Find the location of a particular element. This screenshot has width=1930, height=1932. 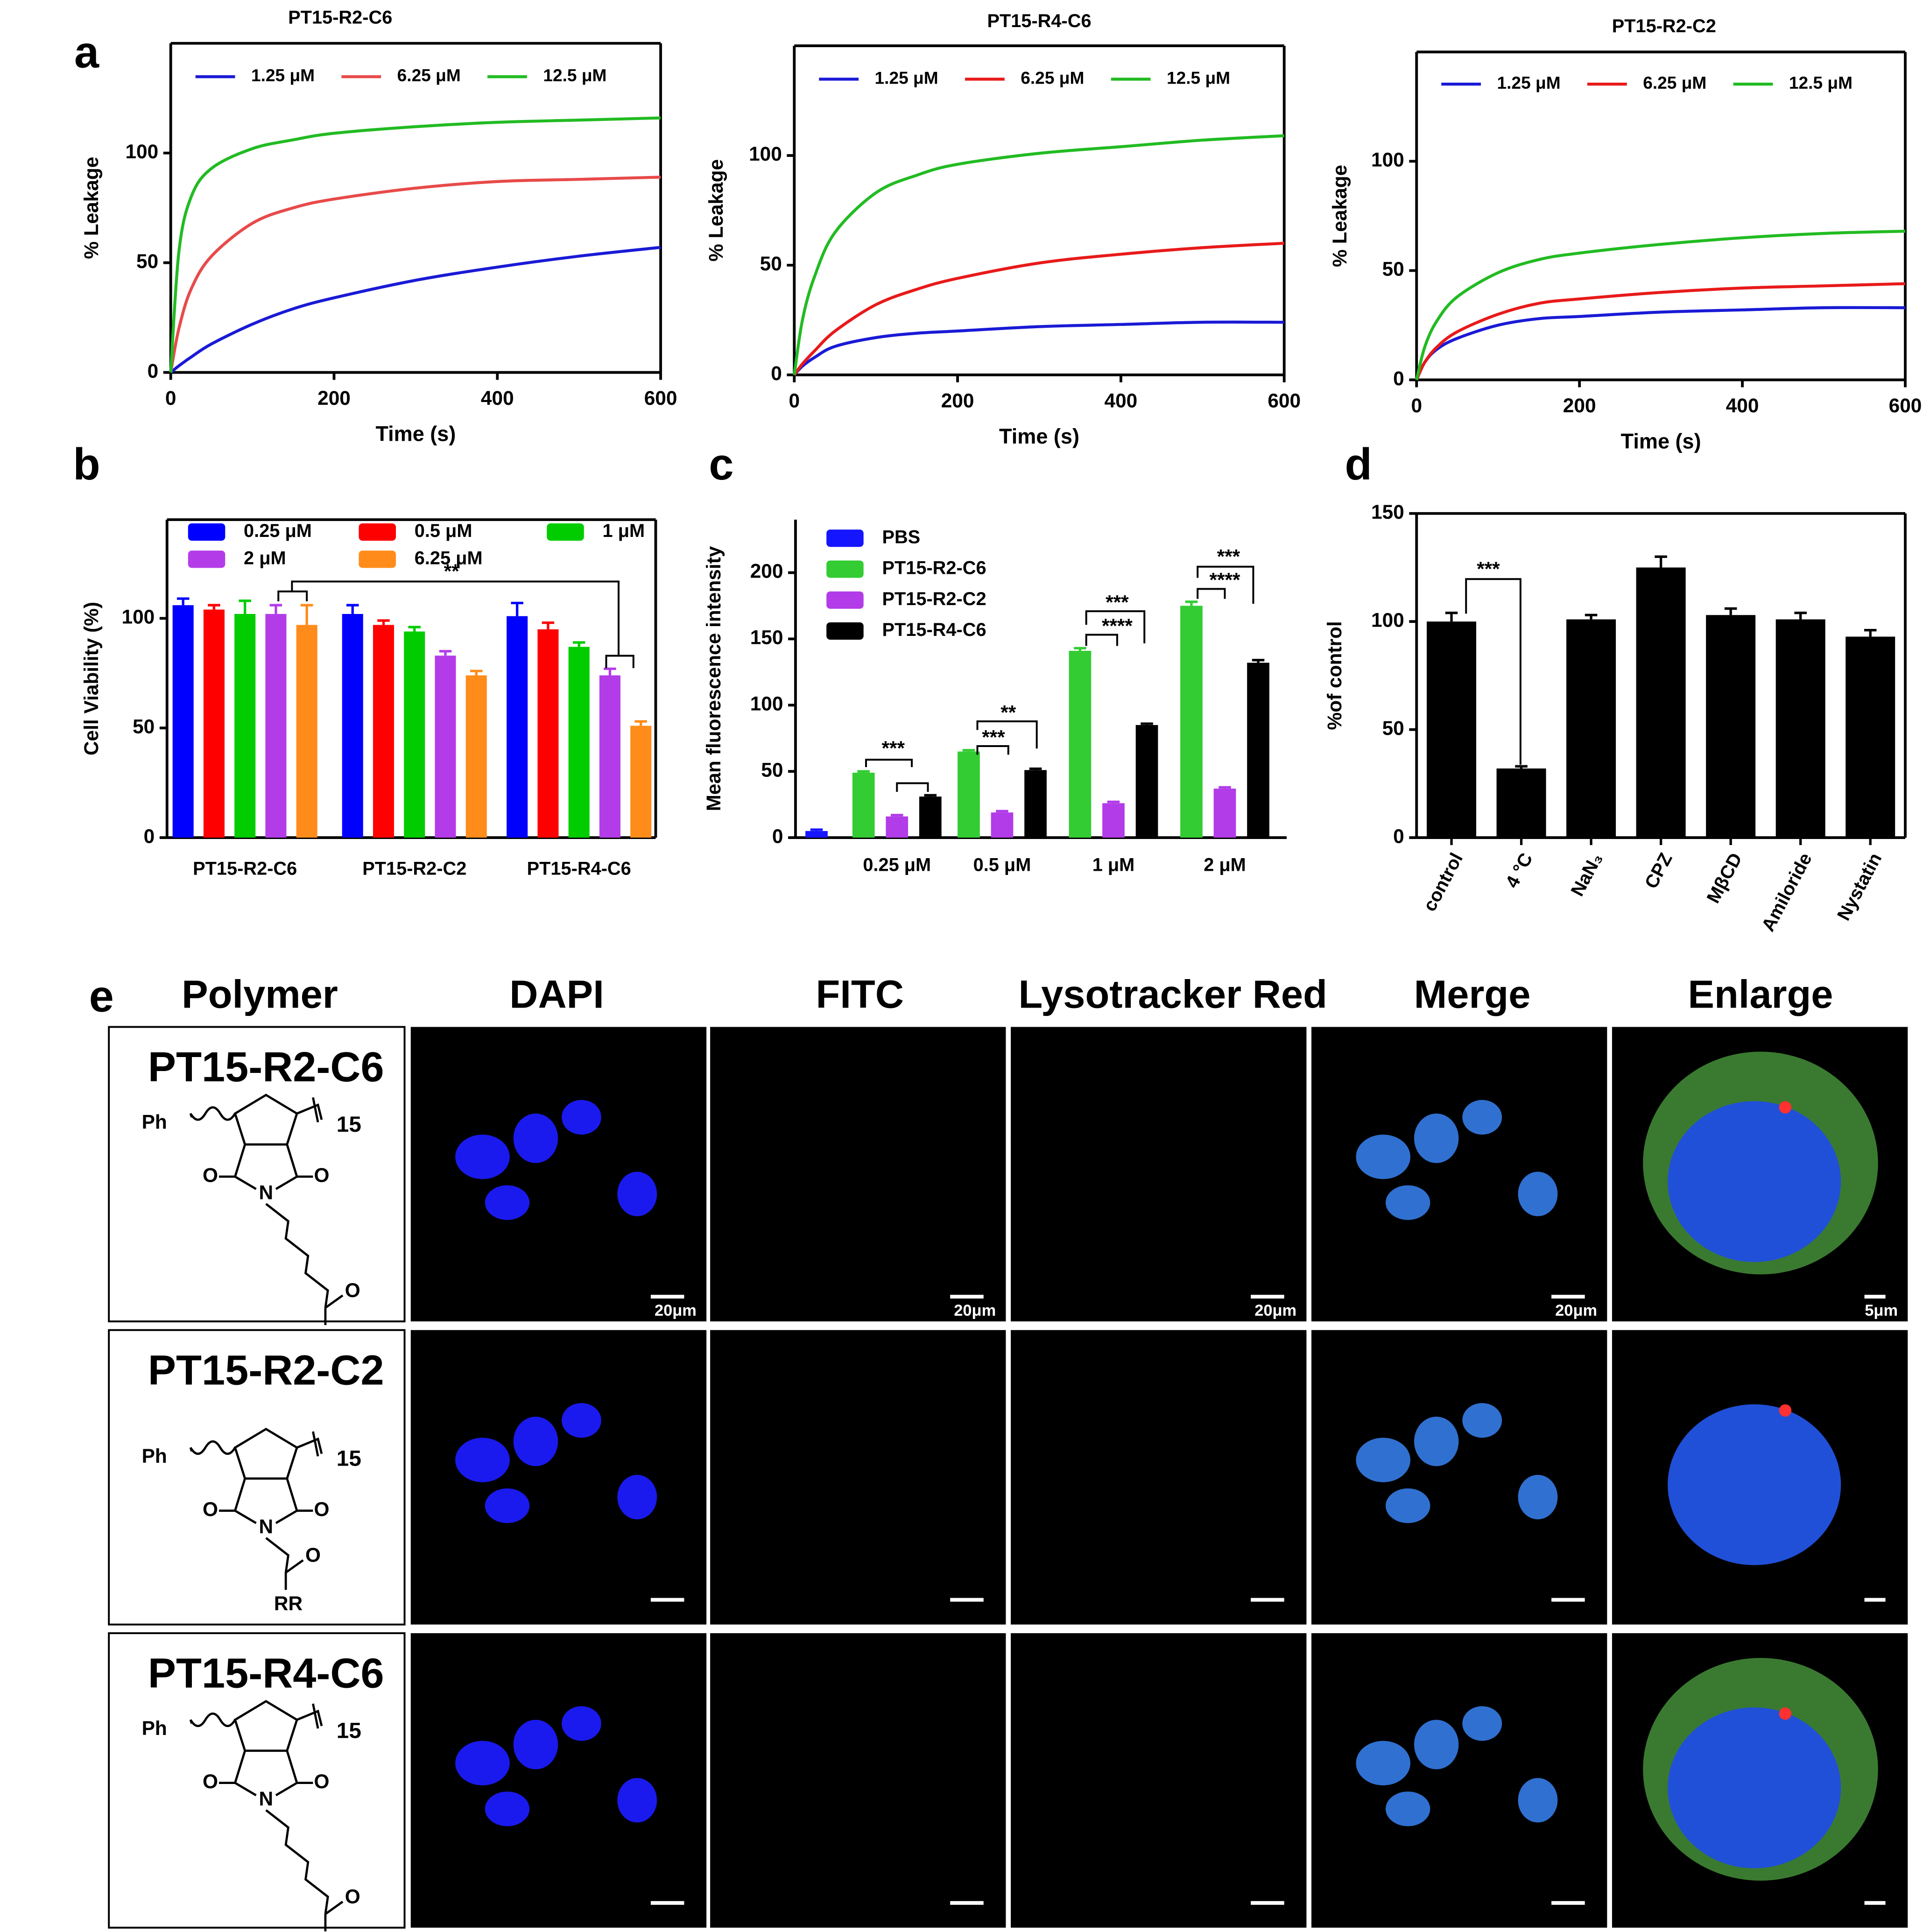

legend-label: 1.25 μM is located at coordinates (906, 77).